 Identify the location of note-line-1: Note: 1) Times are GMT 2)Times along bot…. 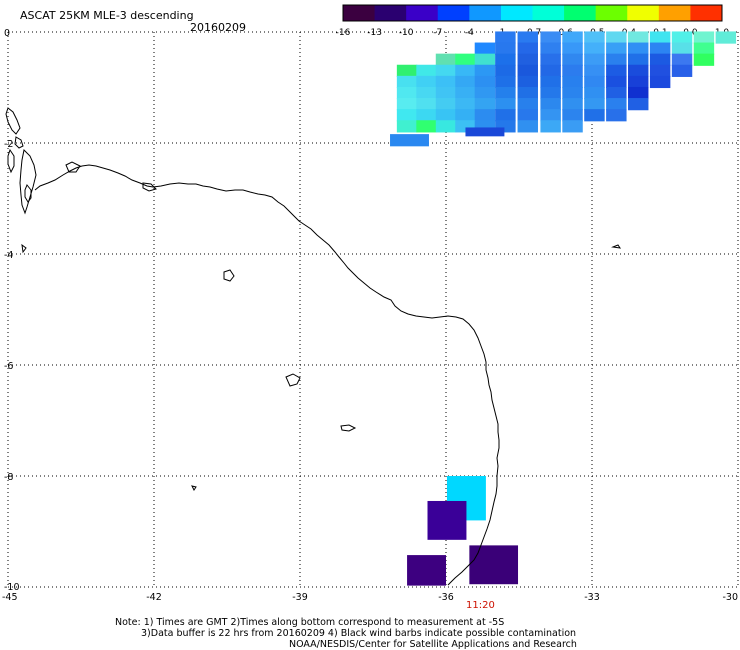
(309, 622).